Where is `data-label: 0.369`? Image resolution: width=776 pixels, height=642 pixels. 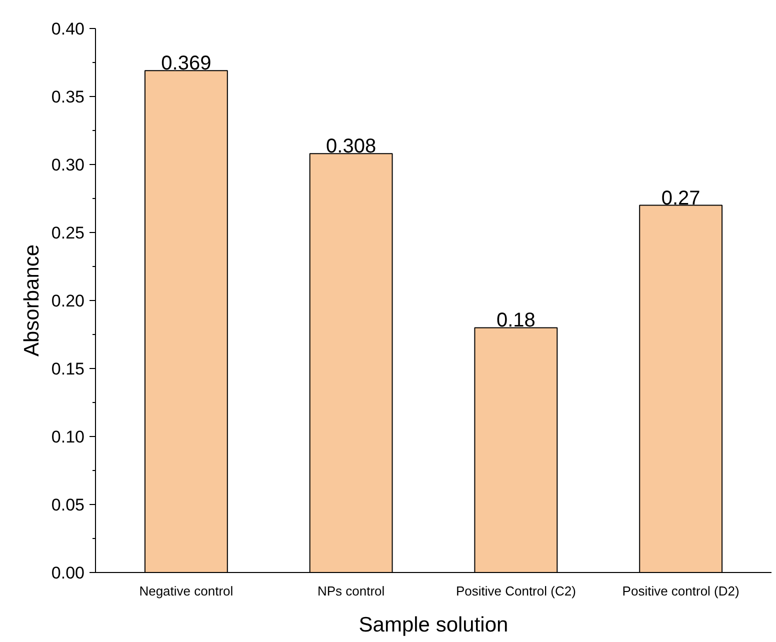
data-label: 0.369 is located at coordinates (186, 63).